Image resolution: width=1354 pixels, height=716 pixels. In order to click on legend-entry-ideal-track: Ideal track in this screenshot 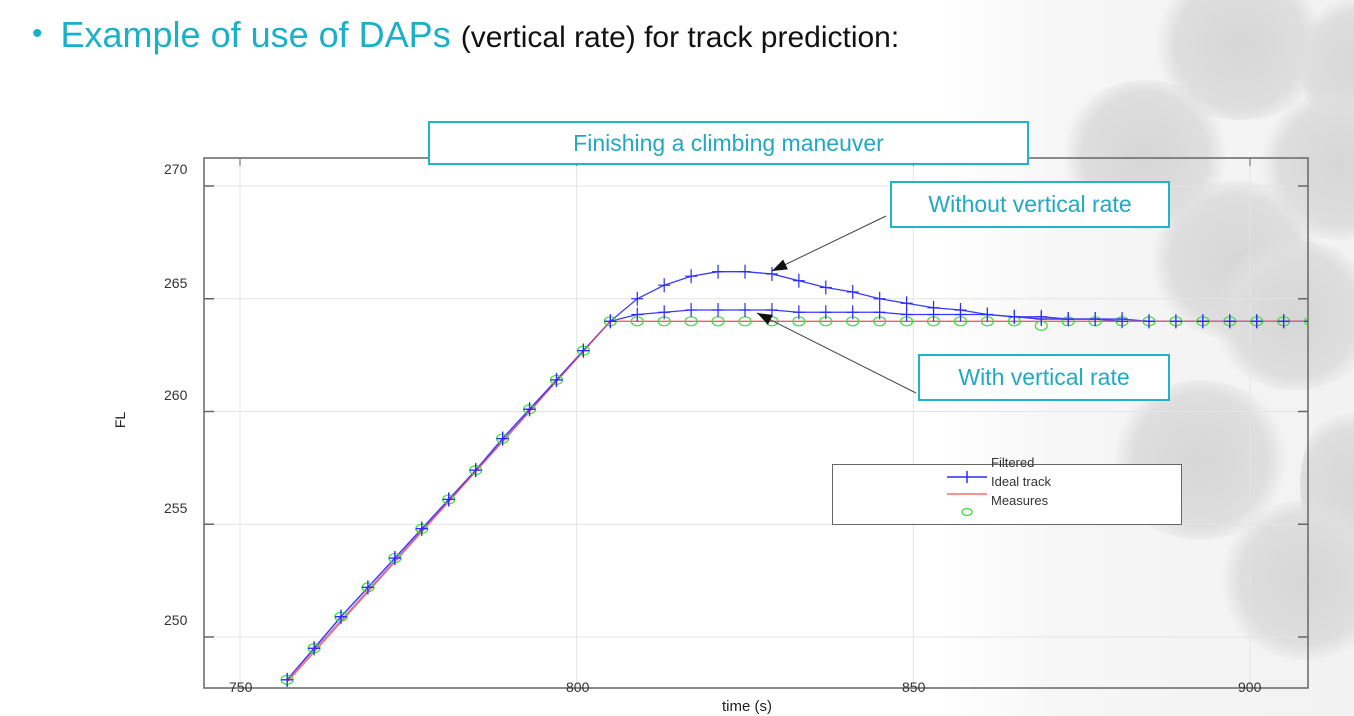, I will do `click(1021, 481)`.